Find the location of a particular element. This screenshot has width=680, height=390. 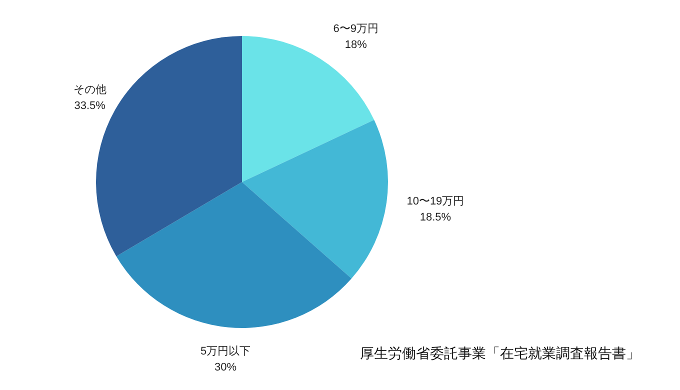

slice-label: 5万円以下 is located at coordinates (225, 351).